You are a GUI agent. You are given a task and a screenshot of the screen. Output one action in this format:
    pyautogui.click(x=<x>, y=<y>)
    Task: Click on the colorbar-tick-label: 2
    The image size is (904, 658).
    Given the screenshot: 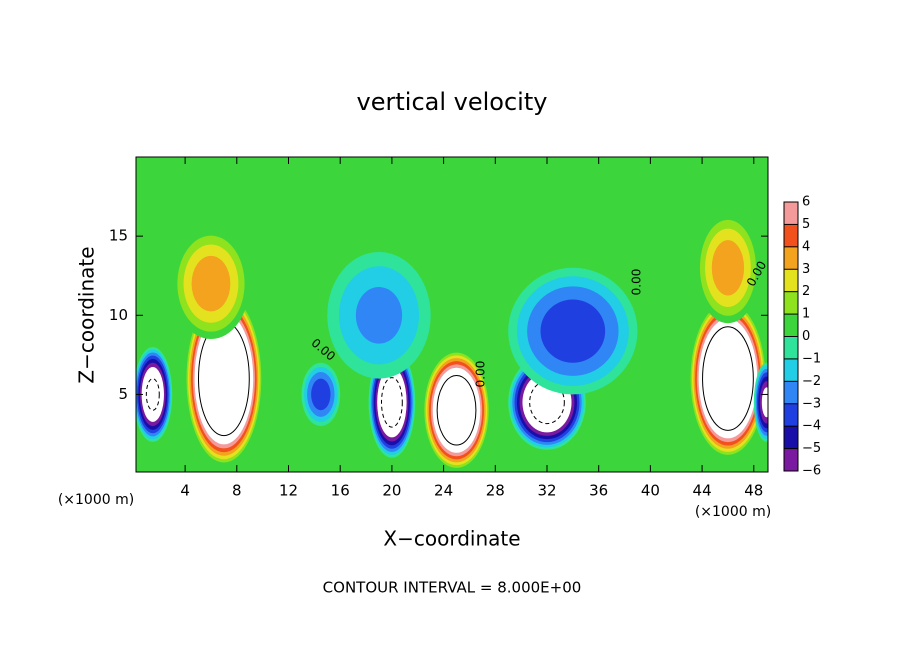 What is the action you would take?
    pyautogui.click(x=806, y=291)
    